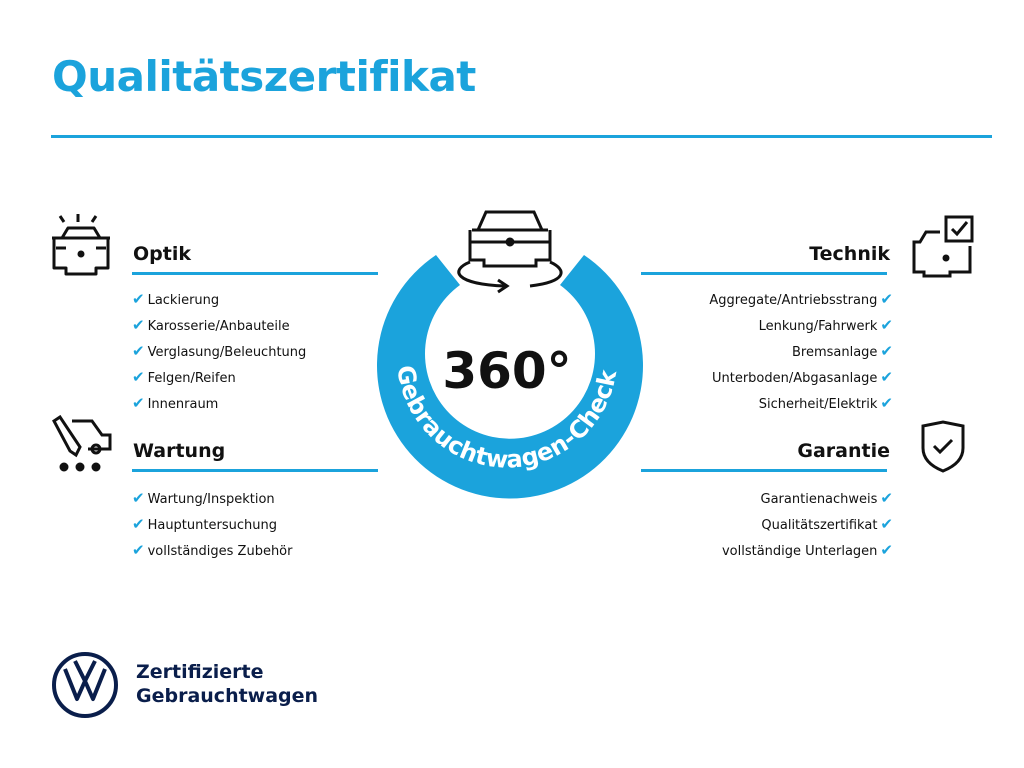 This screenshot has height=768, width=1024. I want to click on checklist-item-label: Innenraum, so click(183, 404).